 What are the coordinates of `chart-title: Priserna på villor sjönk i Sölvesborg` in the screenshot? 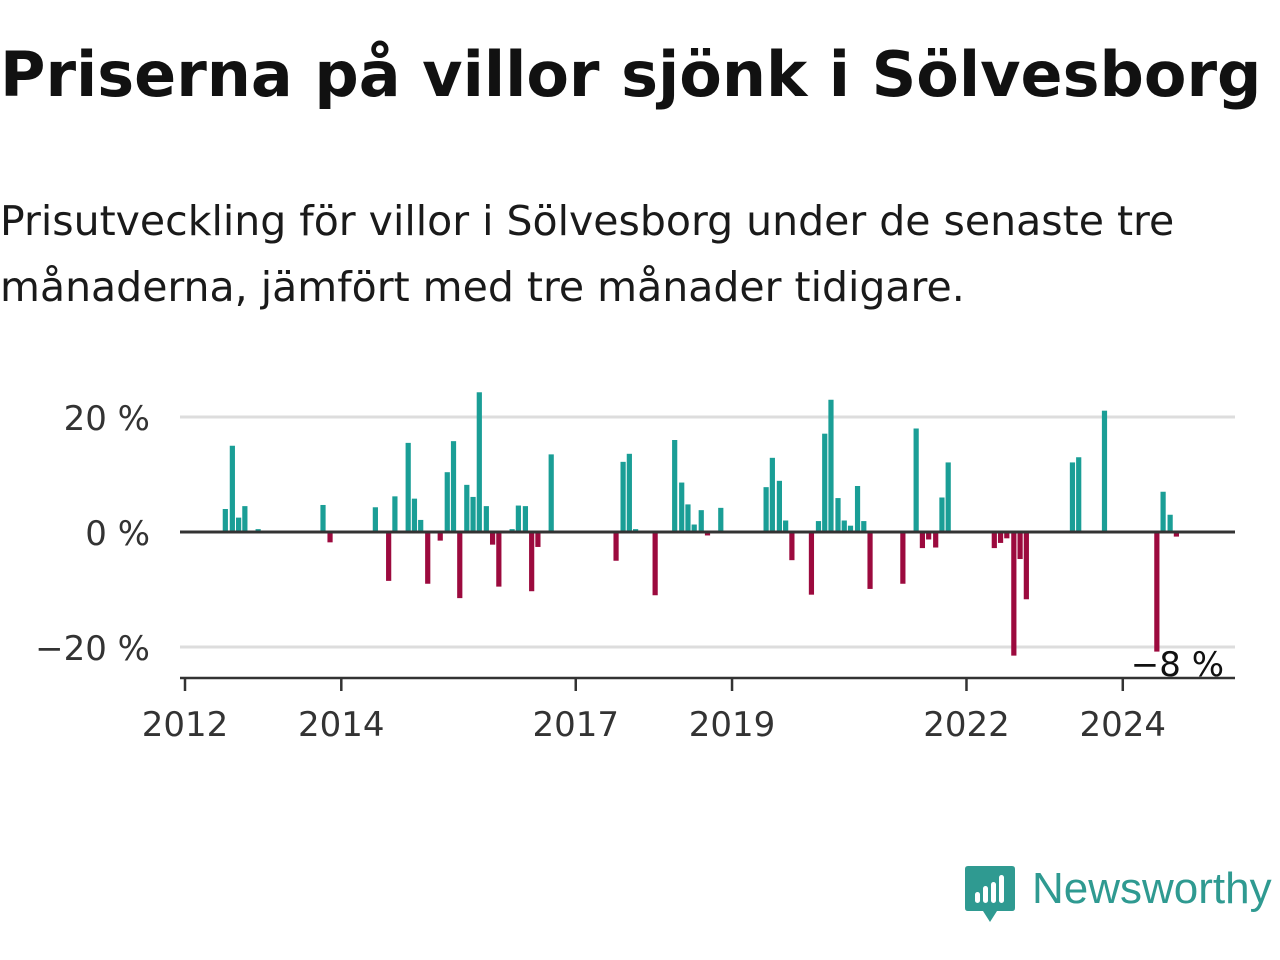 It's located at (631, 74).